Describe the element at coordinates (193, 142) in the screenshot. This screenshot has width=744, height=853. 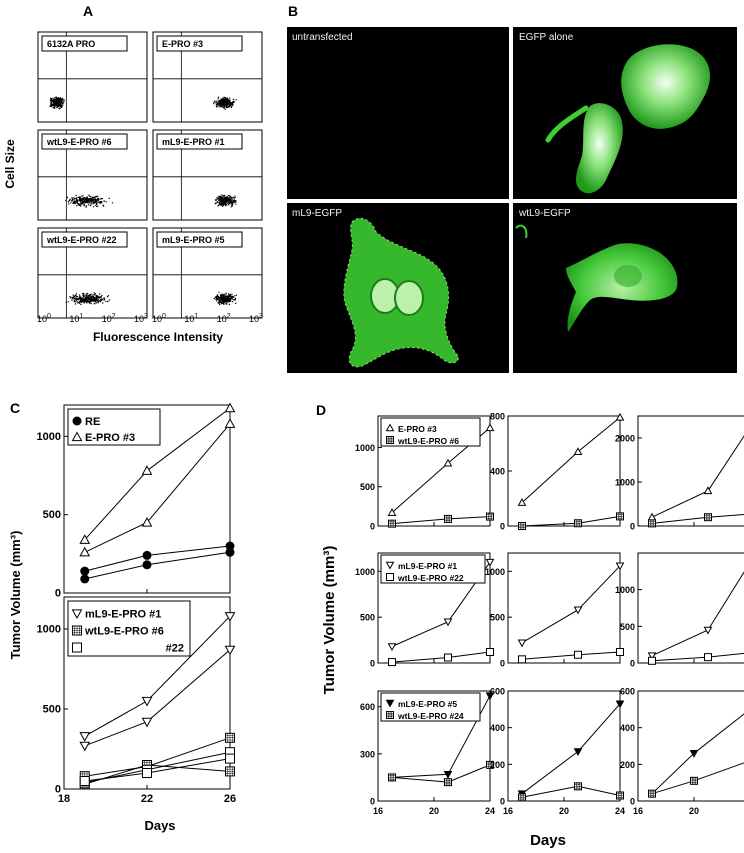
I see `facs-label: mL9-E-PRO #1` at that location.